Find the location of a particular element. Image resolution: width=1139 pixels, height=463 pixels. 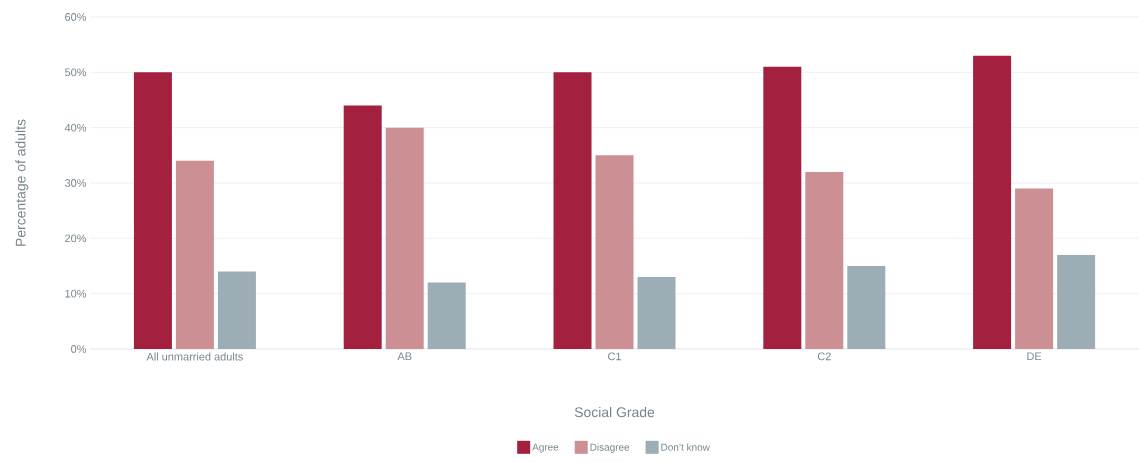

x-axis-title: Social Grade is located at coordinates (614, 412).